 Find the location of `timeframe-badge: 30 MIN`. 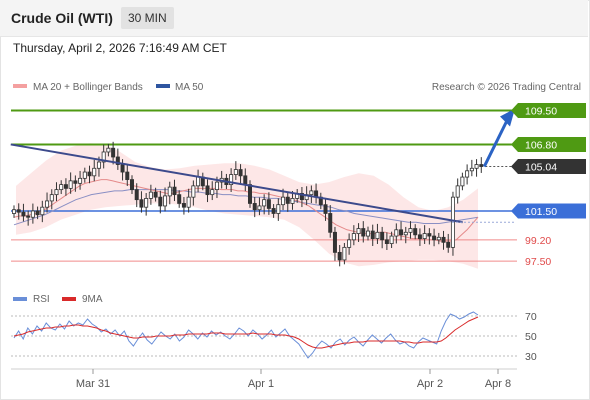

timeframe-badge: 30 MIN is located at coordinates (147, 18).